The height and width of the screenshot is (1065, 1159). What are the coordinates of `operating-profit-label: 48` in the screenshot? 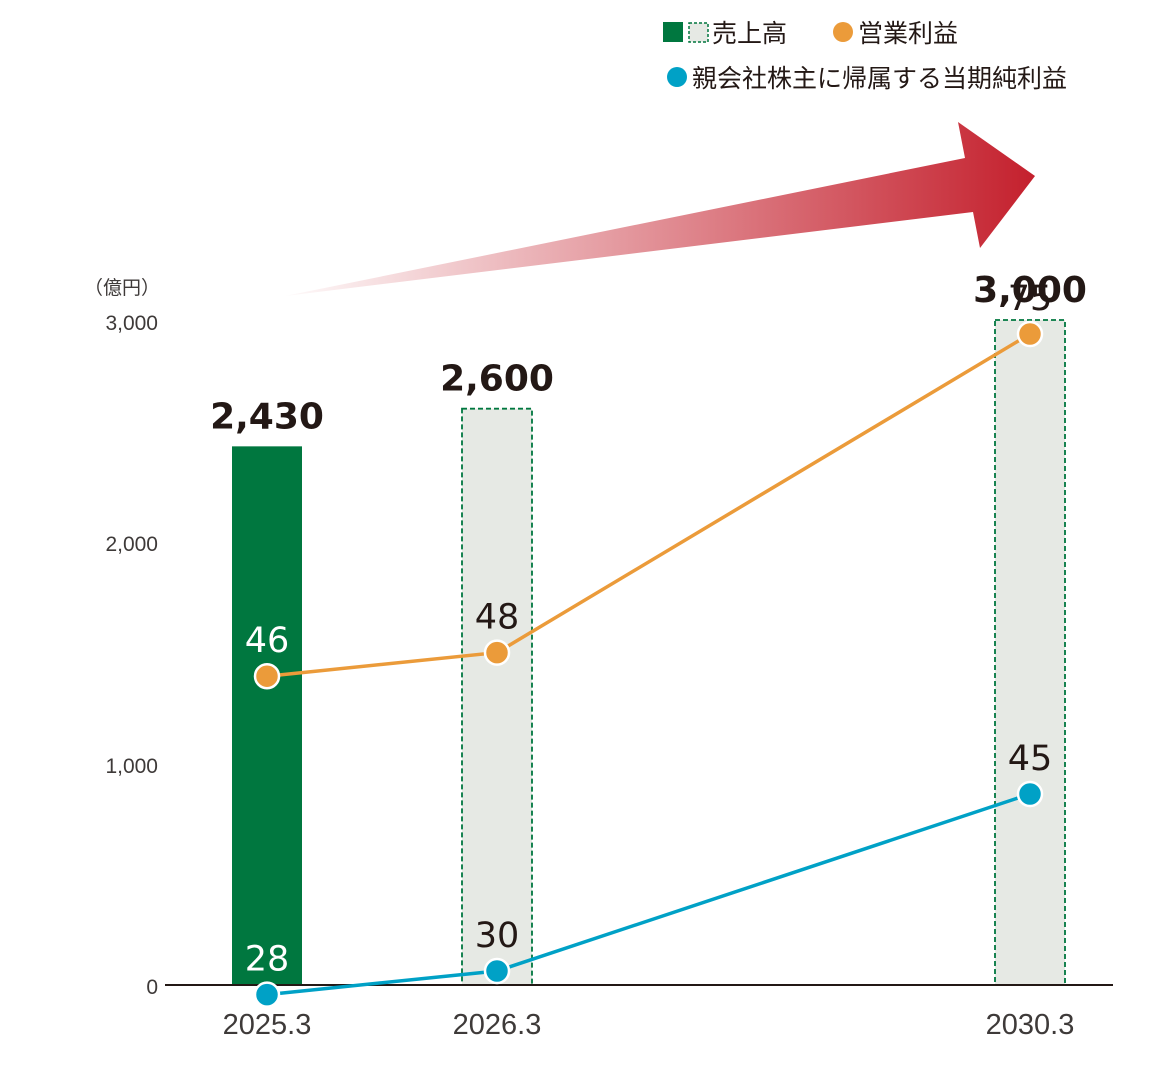 It's located at (497, 618).